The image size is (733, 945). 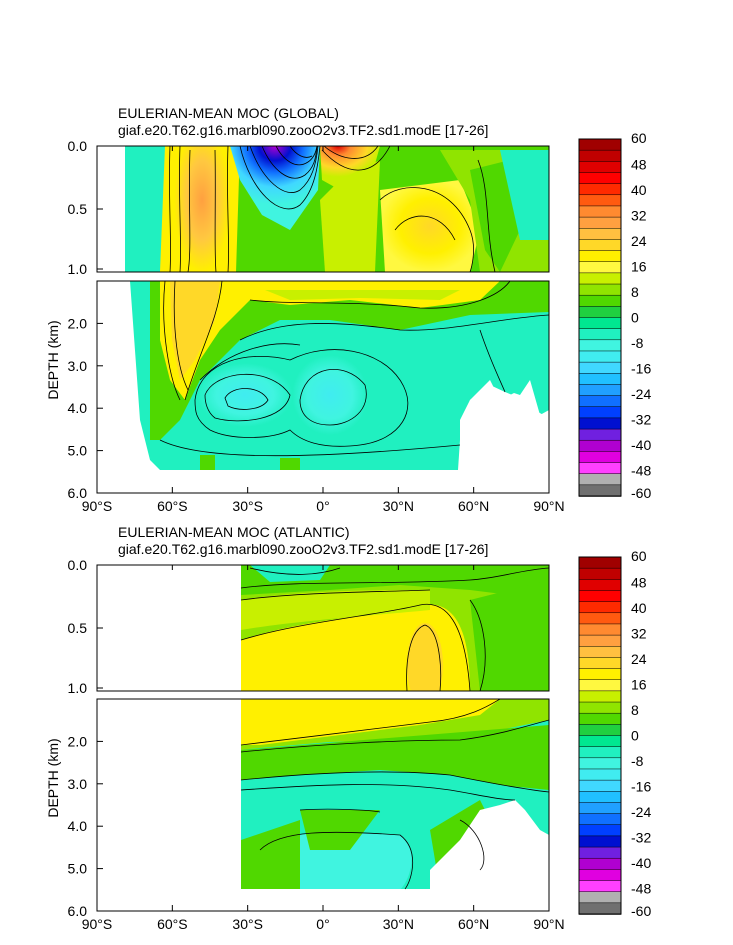 I want to click on colorbar-label: -60, so click(x=641, y=911).